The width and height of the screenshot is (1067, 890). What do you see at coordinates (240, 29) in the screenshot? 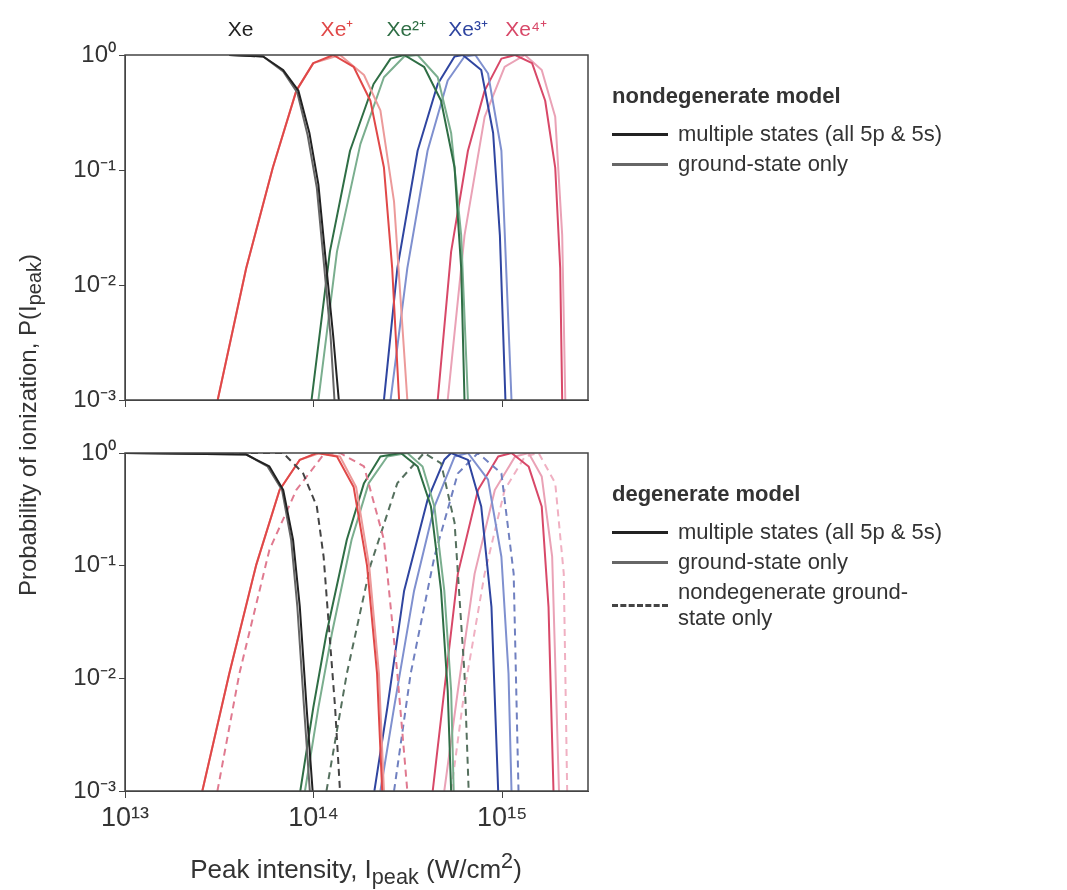
I see `annotation: Xe` at bounding box center [240, 29].